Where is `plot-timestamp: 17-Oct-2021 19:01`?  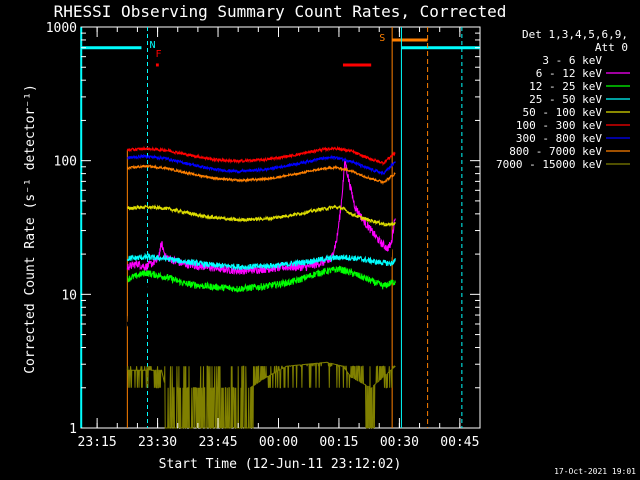
plot-timestamp: 17-Oct-2021 19:01 is located at coordinates (595, 471).